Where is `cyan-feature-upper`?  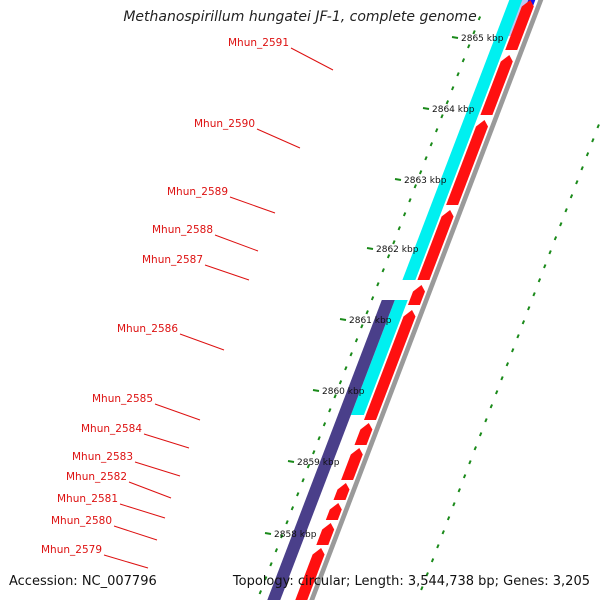
cyan-feature-upper is located at coordinates (462, 140).